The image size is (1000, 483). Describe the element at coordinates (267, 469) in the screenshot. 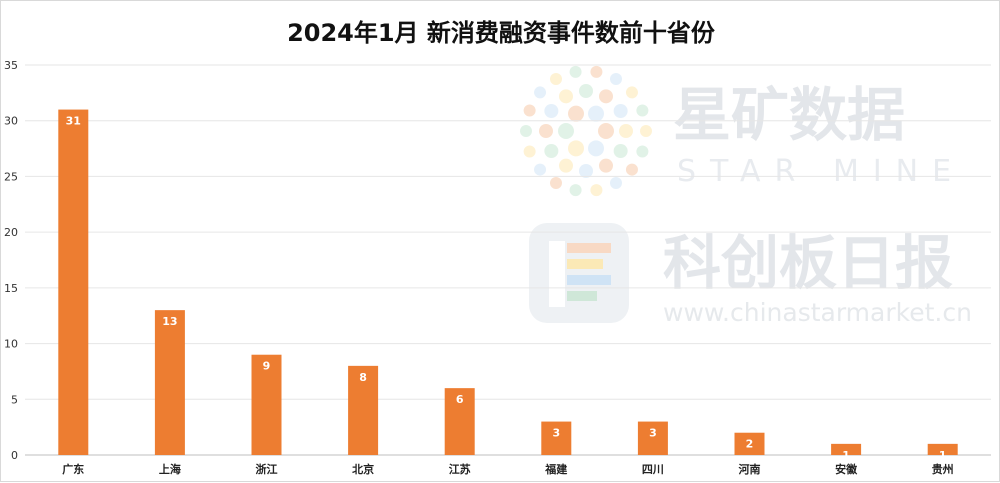

I see `x-tick-label: 浙江` at that location.